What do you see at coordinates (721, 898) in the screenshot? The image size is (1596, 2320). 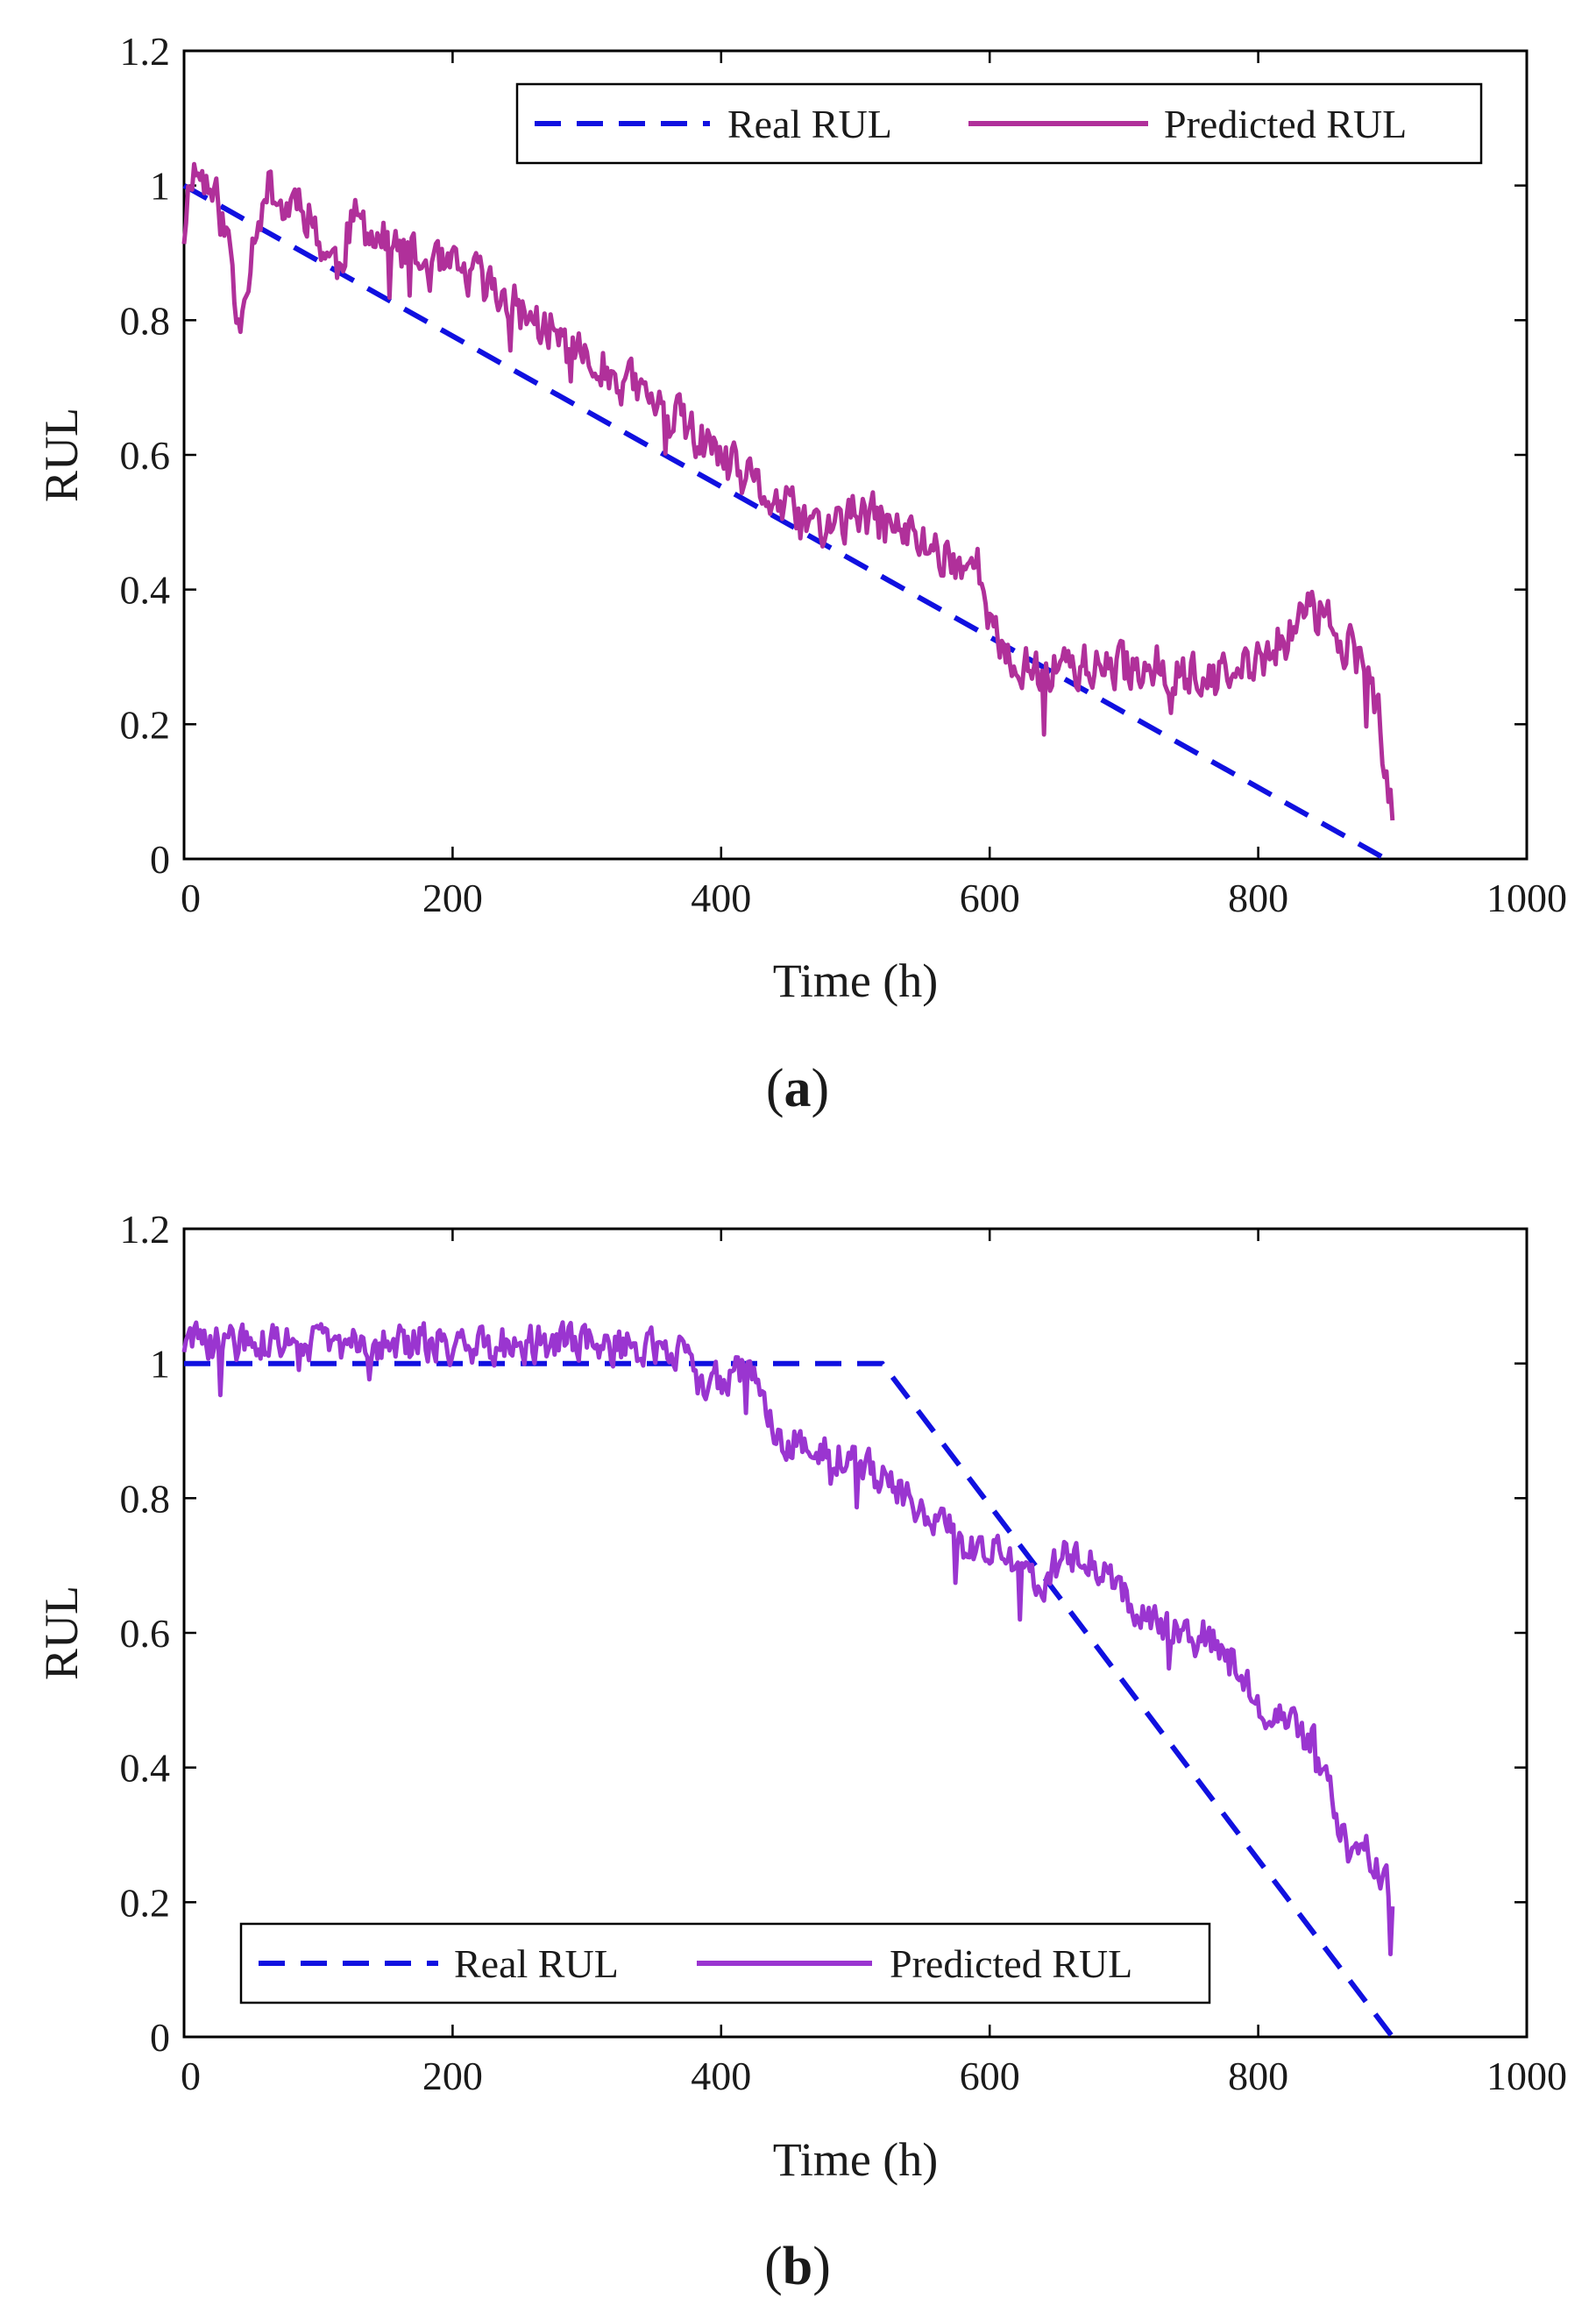 I see `x-tick-label-a: 400` at bounding box center [721, 898].